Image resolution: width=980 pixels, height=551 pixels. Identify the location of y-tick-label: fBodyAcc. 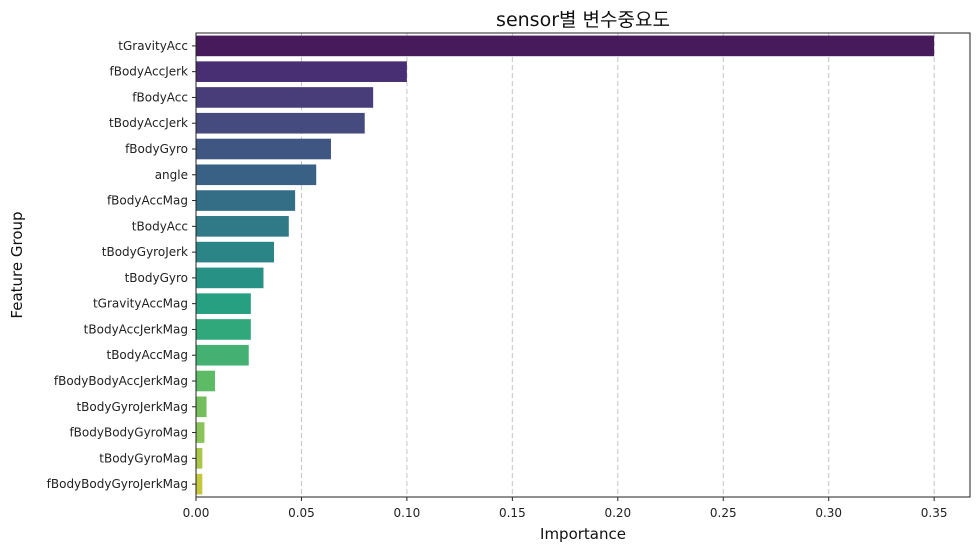
(160, 97).